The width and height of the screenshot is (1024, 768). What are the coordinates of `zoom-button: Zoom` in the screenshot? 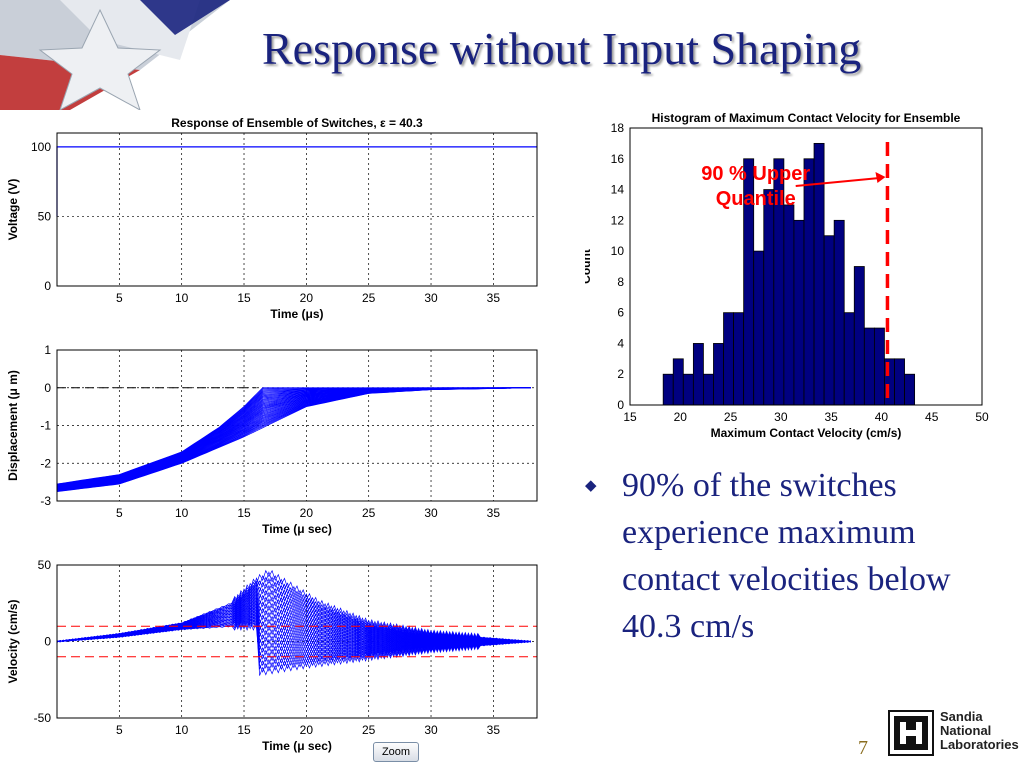 It's located at (396, 752).